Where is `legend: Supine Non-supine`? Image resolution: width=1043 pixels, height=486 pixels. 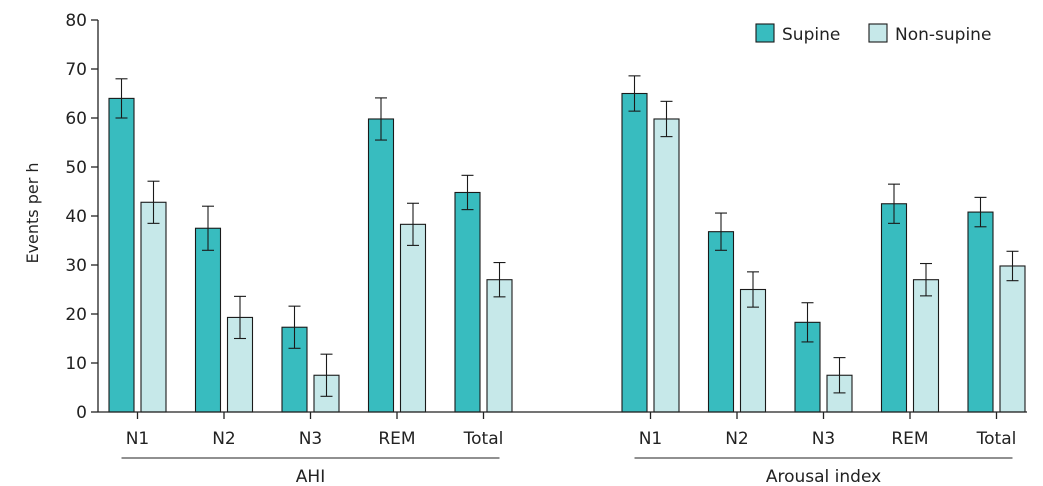
legend: Supine Non-supine is located at coordinates (873, 34).